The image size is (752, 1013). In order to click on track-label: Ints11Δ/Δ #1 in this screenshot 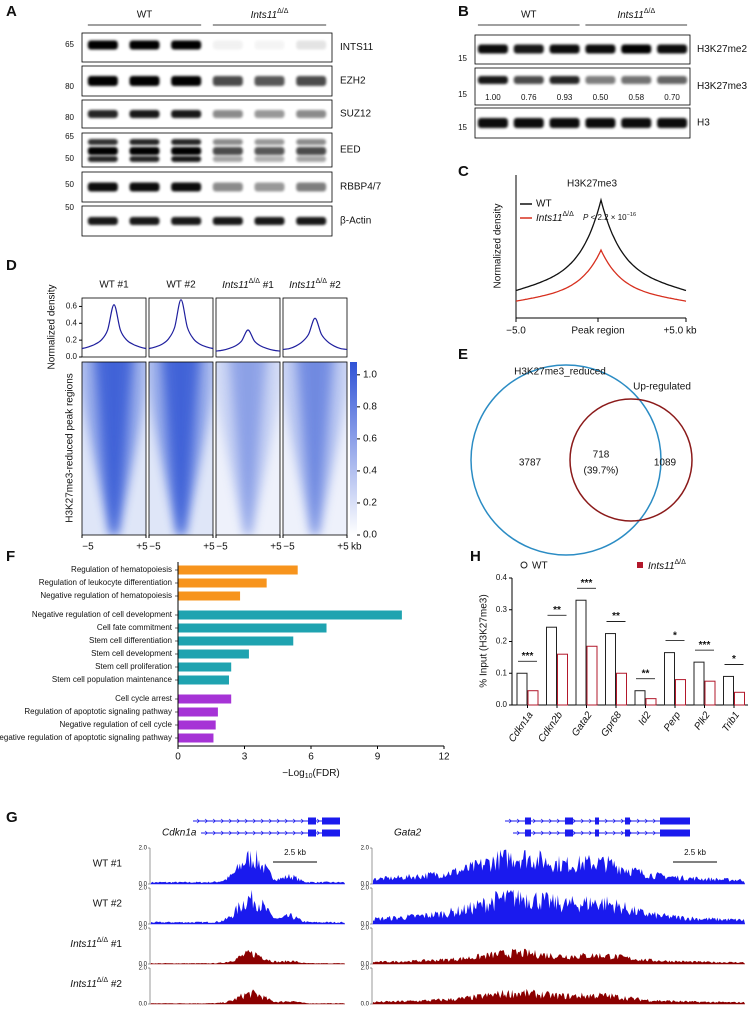, I will do `click(96, 943)`.